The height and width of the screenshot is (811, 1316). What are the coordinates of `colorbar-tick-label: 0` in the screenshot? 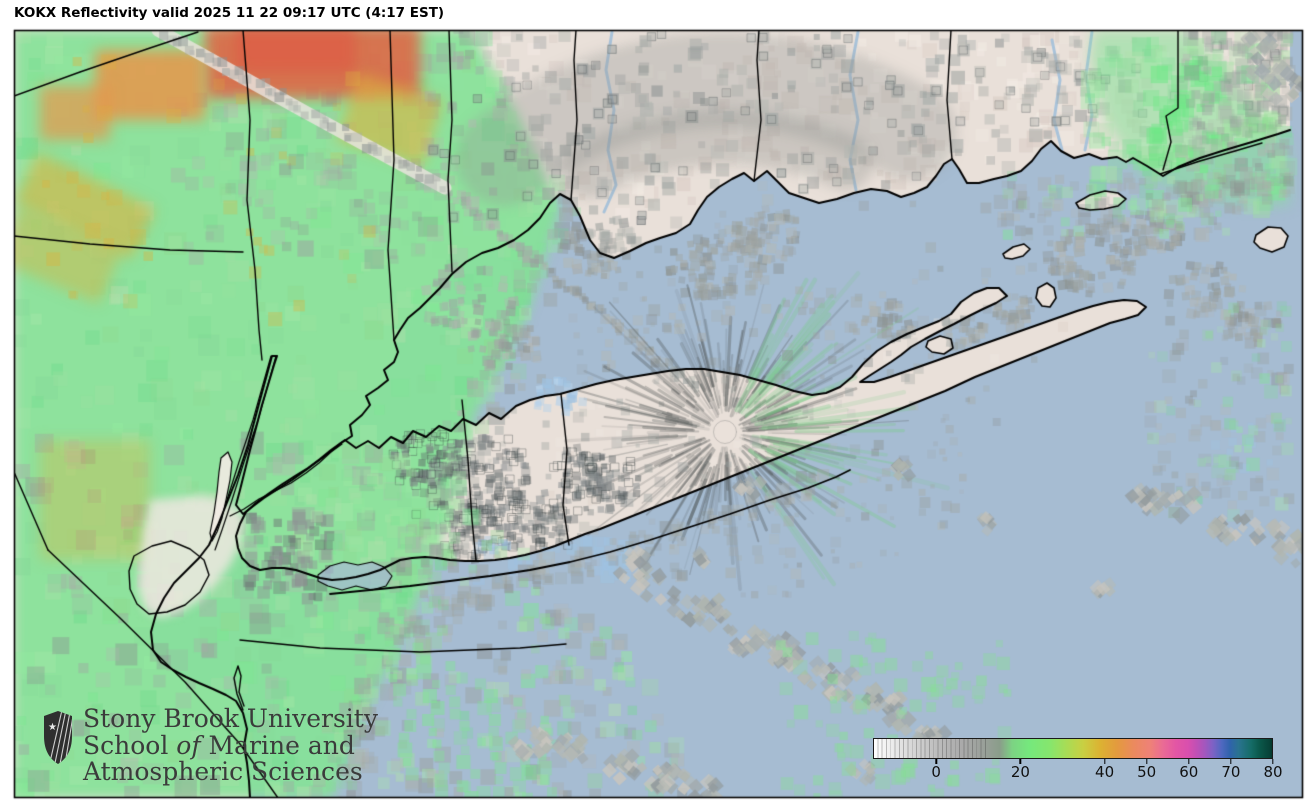 It's located at (936, 772).